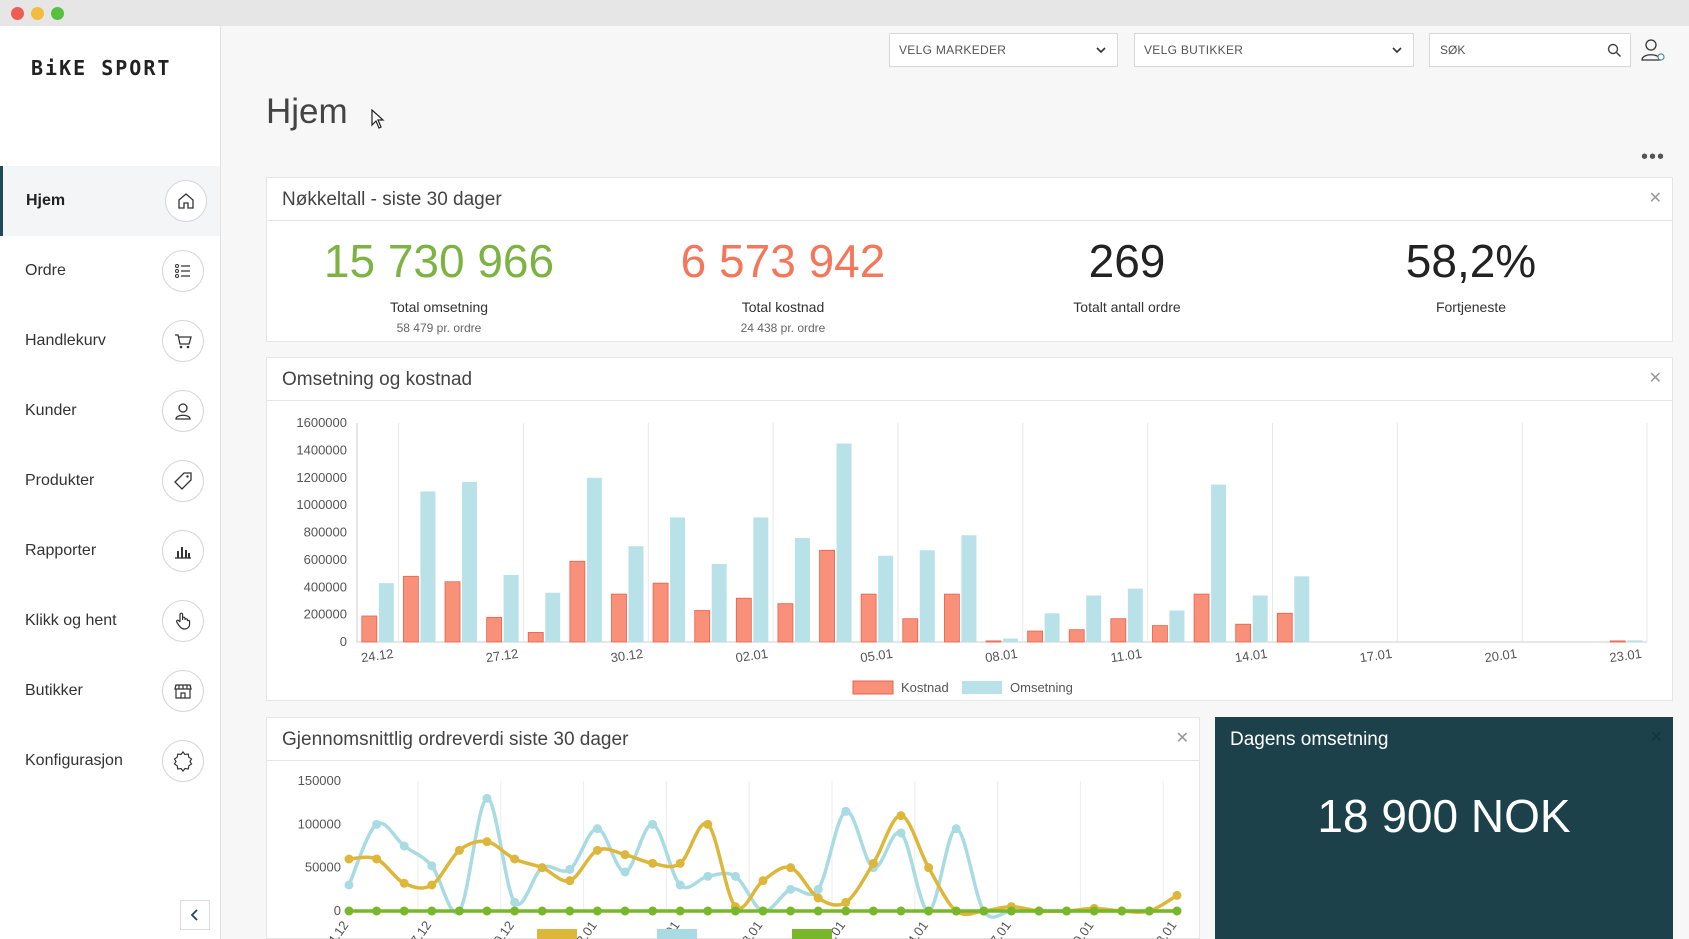  I want to click on y-tick-label: 1400000, so click(321, 449).